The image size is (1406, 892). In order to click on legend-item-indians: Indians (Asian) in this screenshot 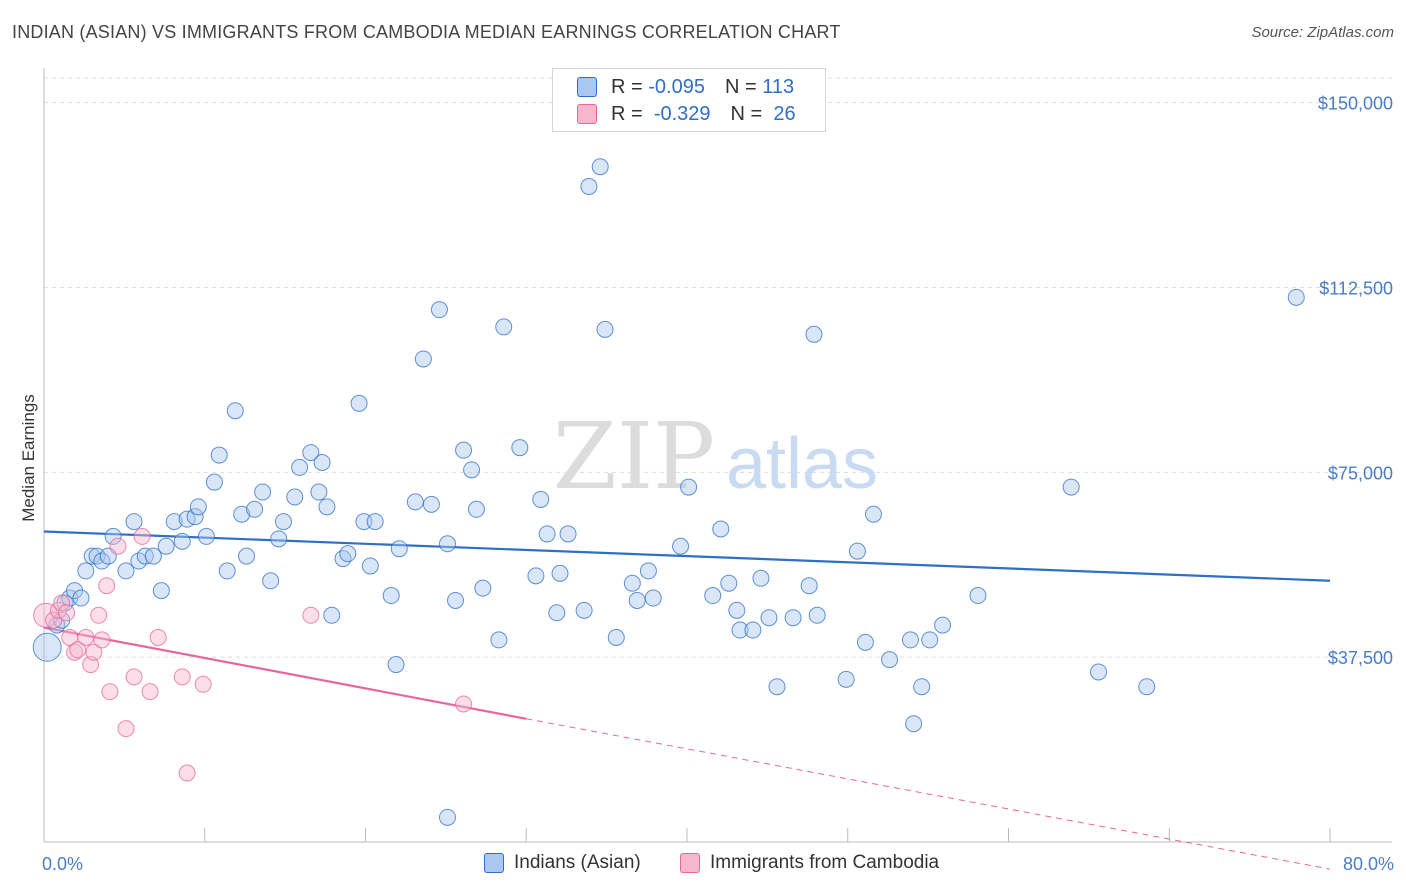, I will do `click(562, 863)`.